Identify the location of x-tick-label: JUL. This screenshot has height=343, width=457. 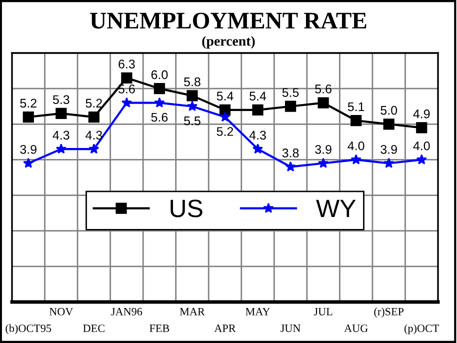
(323, 312).